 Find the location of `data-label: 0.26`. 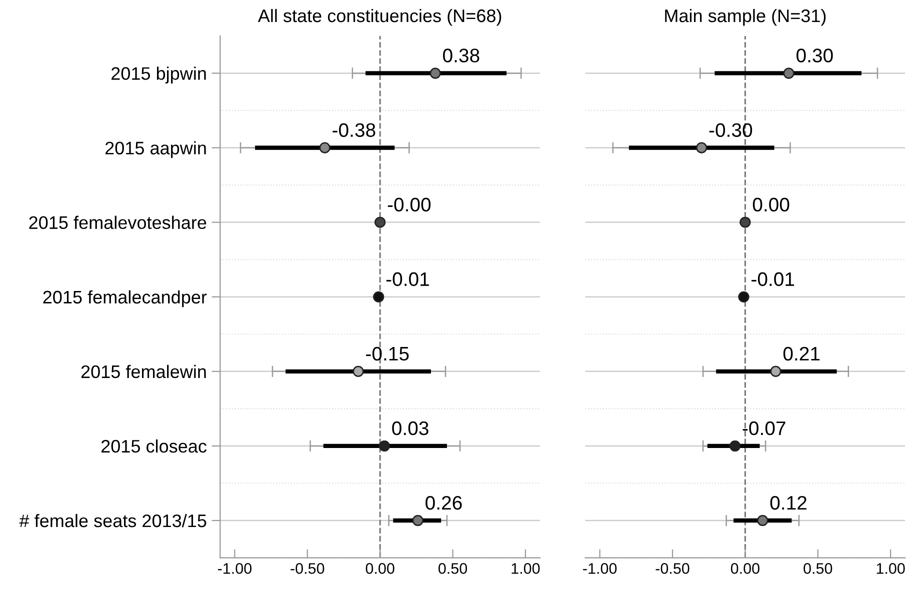

data-label: 0.26 is located at coordinates (444, 503).